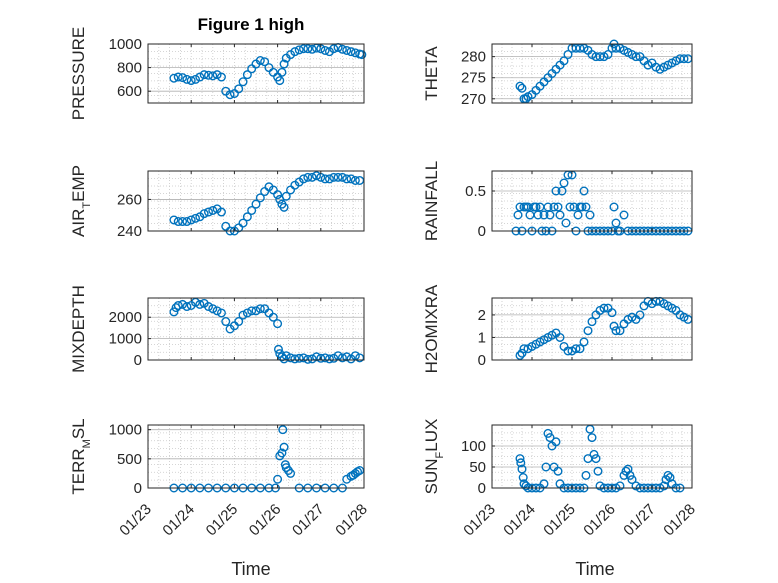  I want to click on y-tick-label: 500, so click(129, 459).